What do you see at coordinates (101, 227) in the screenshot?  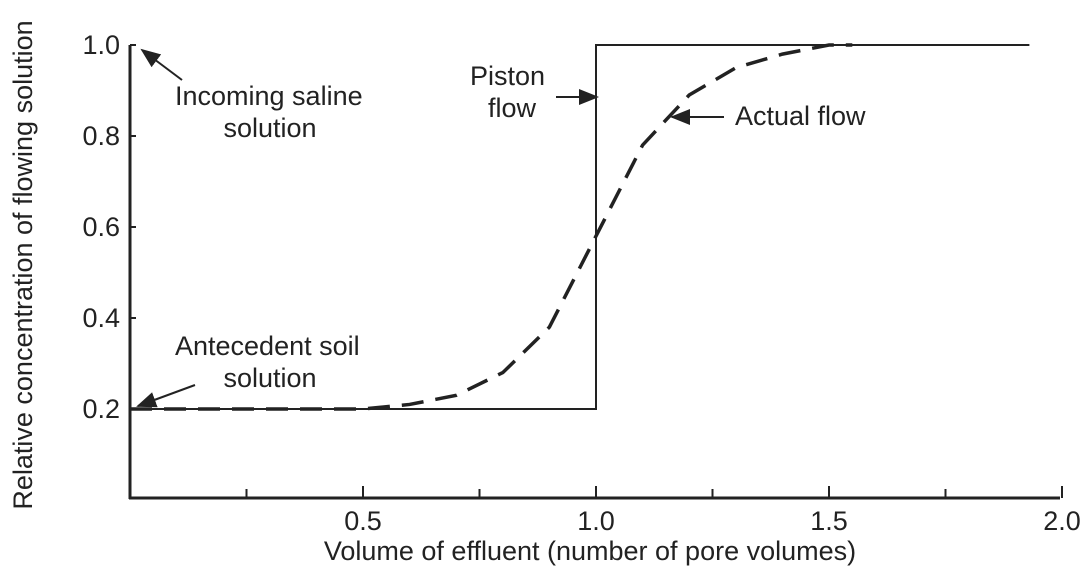 I see `y-tick-label: 0.6` at bounding box center [101, 227].